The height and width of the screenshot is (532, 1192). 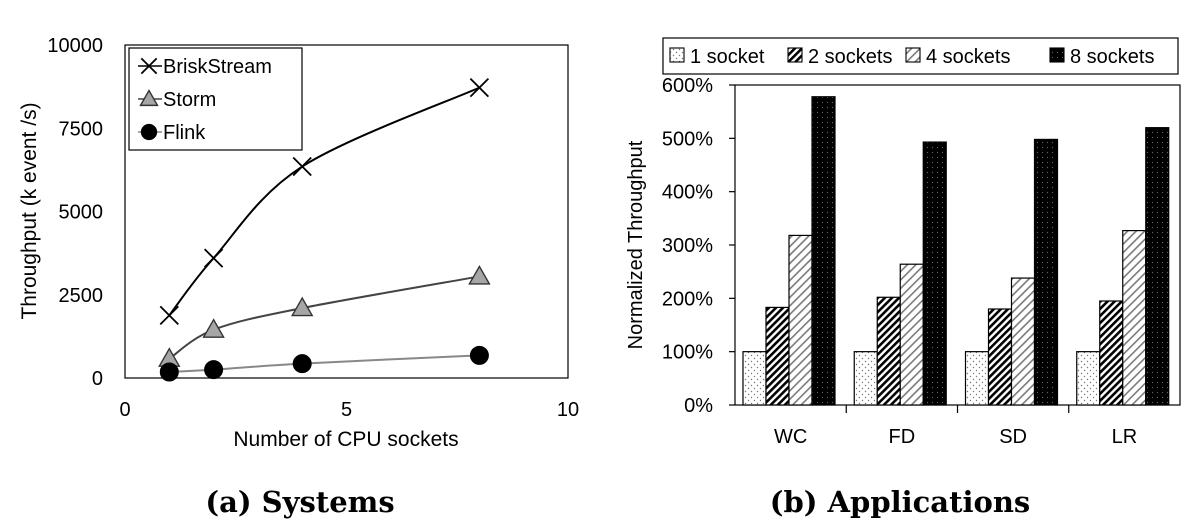 I want to click on category-label: LR, so click(x=1125, y=437).